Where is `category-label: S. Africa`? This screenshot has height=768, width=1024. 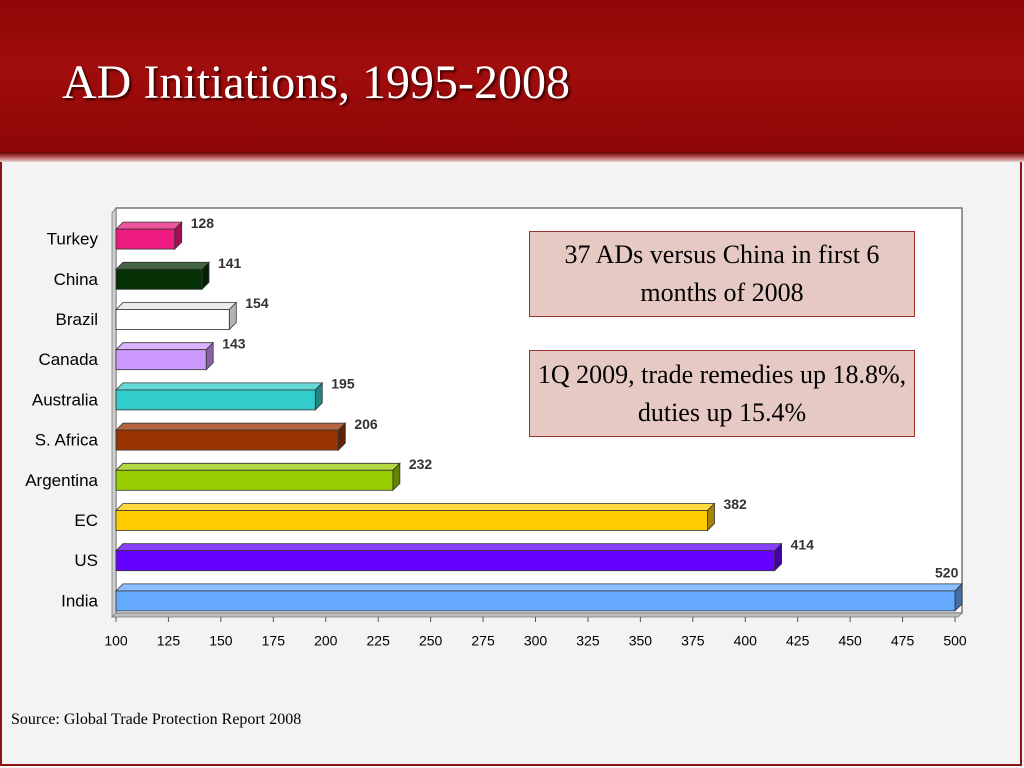 category-label: S. Africa is located at coordinates (67, 440).